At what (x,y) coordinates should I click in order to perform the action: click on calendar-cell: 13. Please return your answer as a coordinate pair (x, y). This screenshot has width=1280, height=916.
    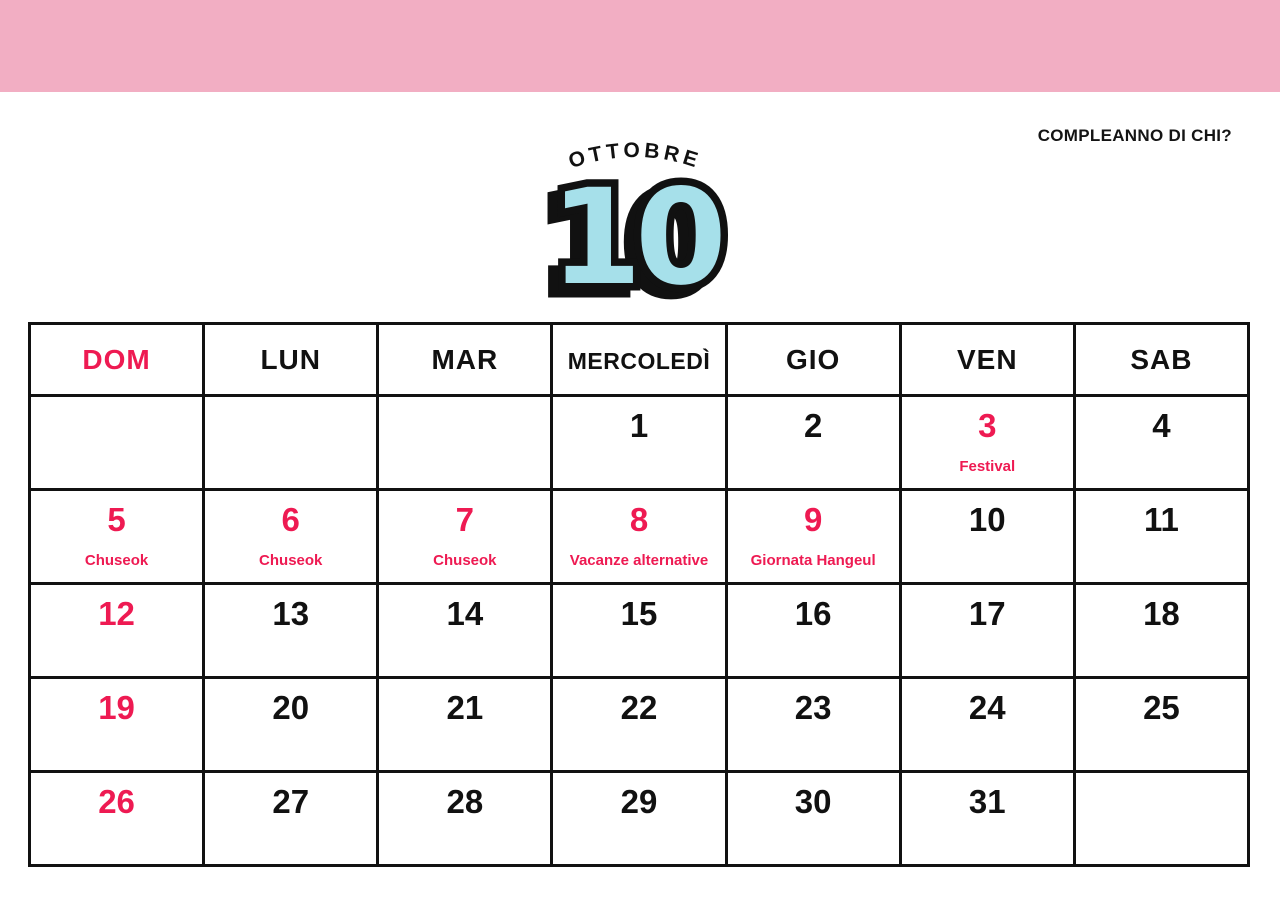
    Looking at the image, I should click on (291, 630).